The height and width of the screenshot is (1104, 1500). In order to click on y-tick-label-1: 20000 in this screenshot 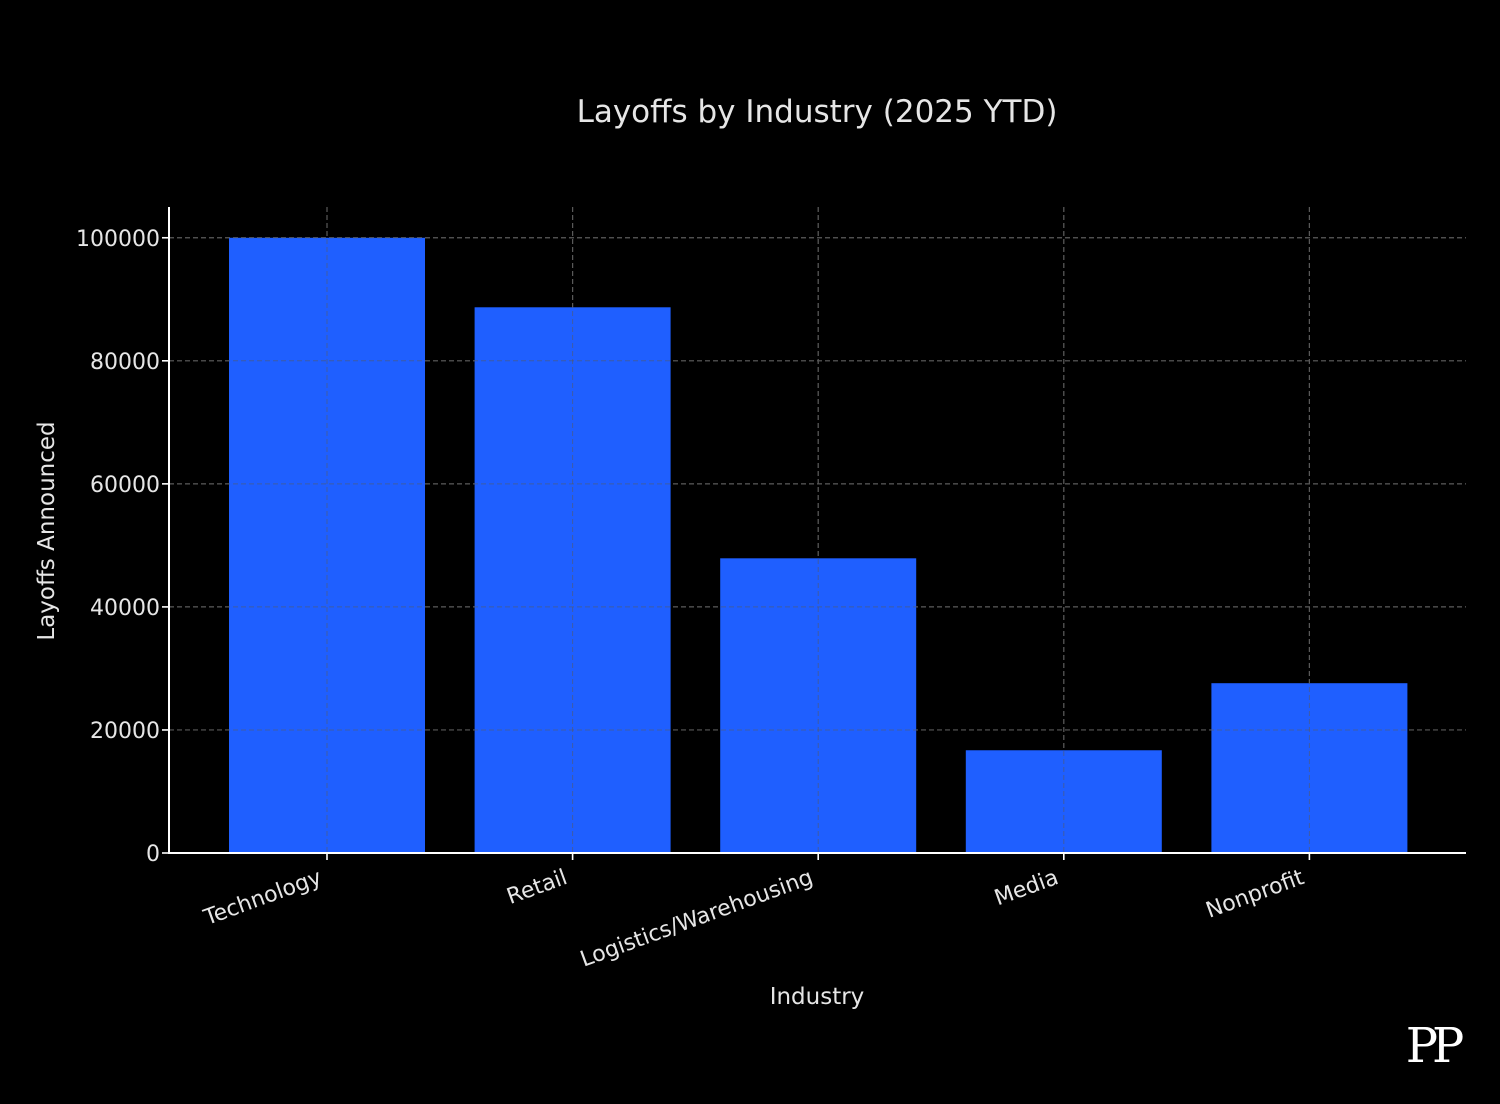, I will do `click(125, 731)`.